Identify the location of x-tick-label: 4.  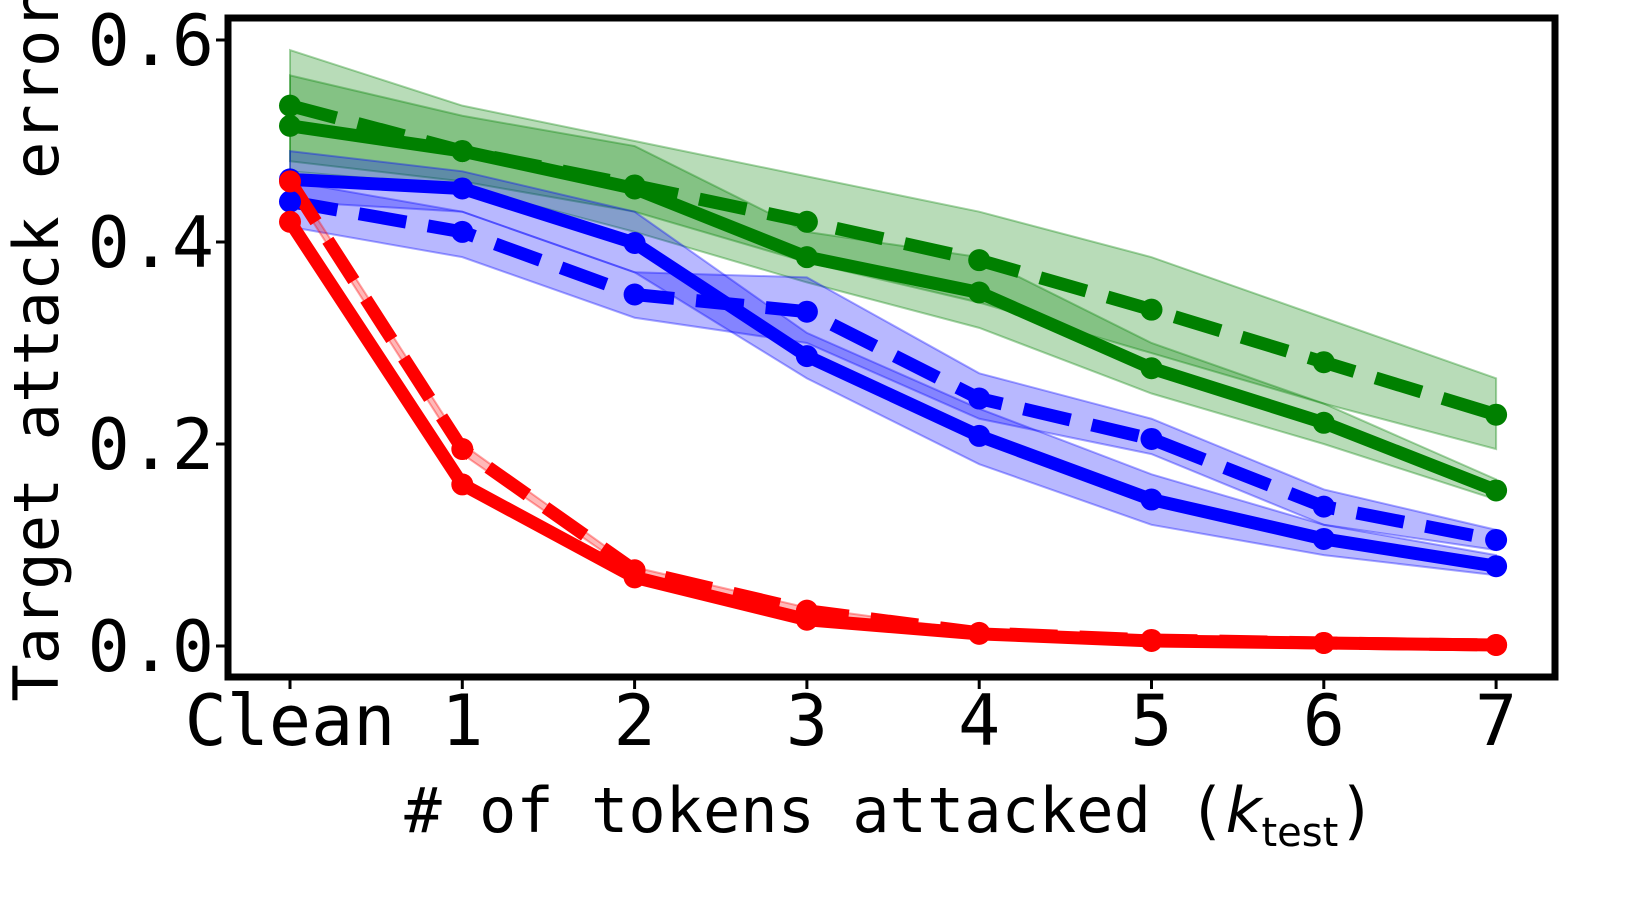
(979, 721).